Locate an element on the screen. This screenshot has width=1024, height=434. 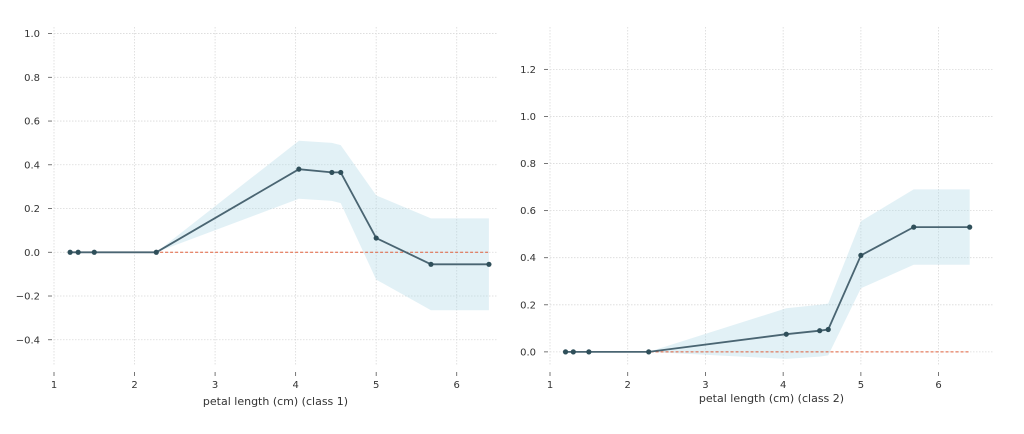
y-tick-label: −0.4 is located at coordinates (28, 340).